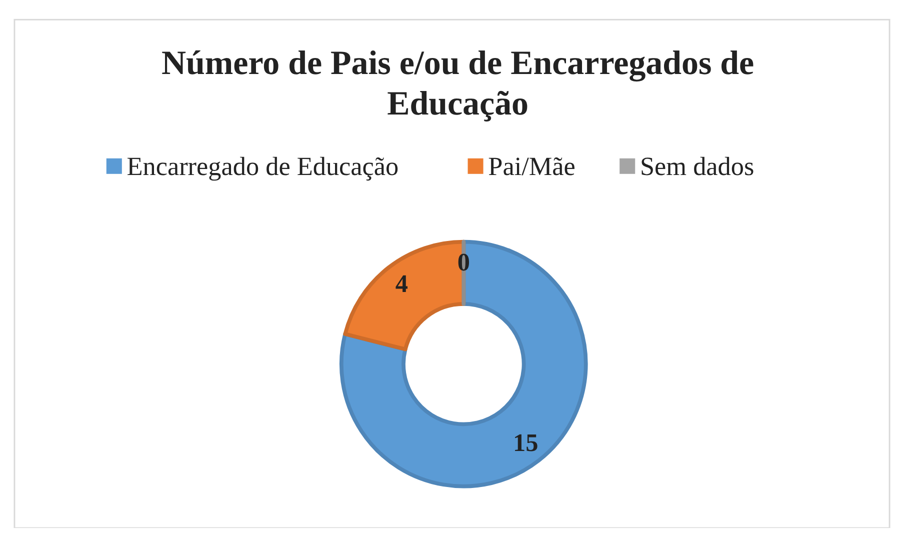 The width and height of the screenshot is (904, 536). I want to click on chart-title: Número de Pais e/ou de Encarregados de Educação, so click(458, 83).